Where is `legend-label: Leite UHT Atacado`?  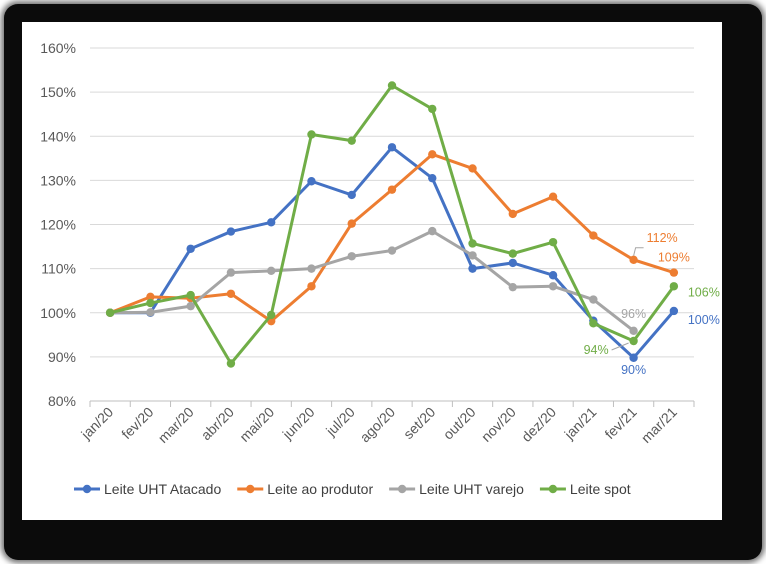
legend-label: Leite UHT Atacado is located at coordinates (162, 489).